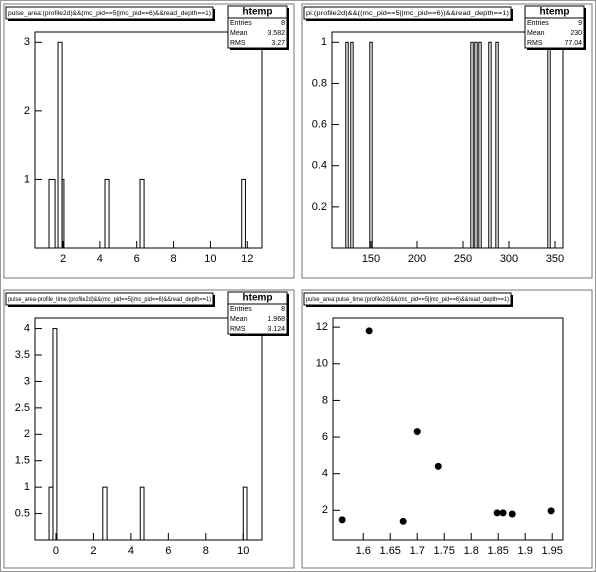 The height and width of the screenshot is (572, 596). I want to click on stats-value: 230, so click(576, 33).